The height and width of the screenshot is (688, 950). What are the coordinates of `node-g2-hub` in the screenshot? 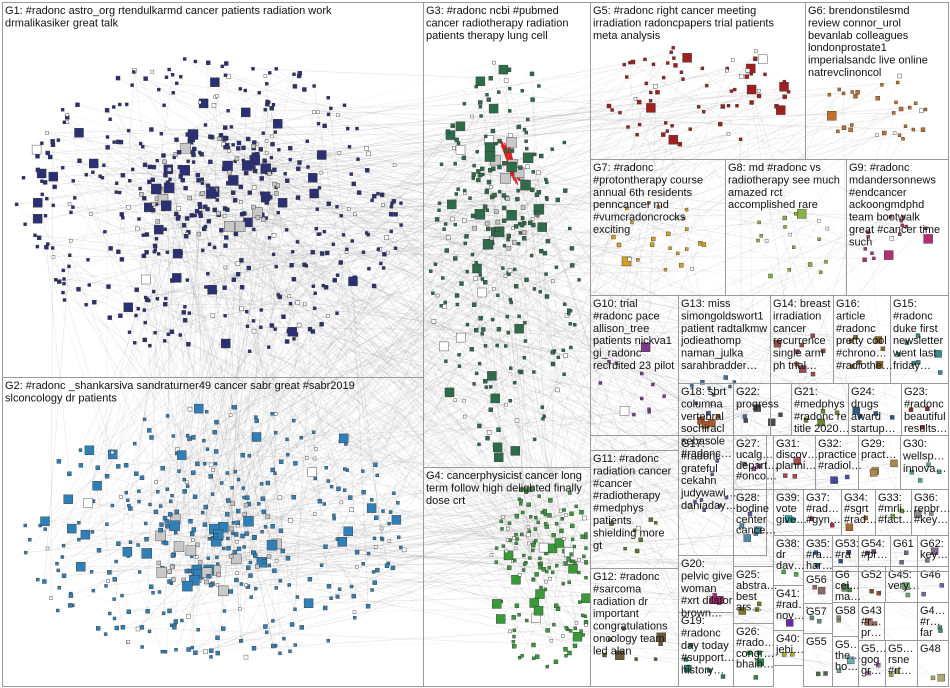 It's located at (197, 545).